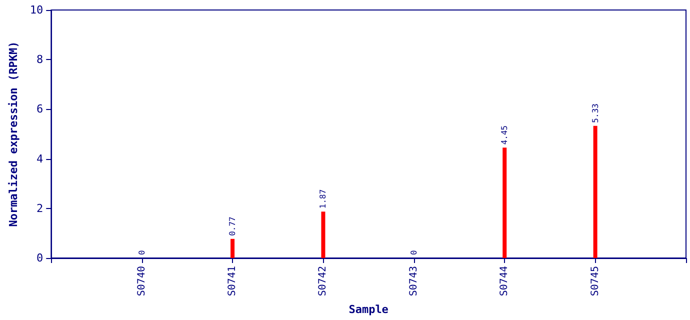 This screenshot has width=690, height=320. I want to click on x-axis-title: Sample, so click(368, 309).